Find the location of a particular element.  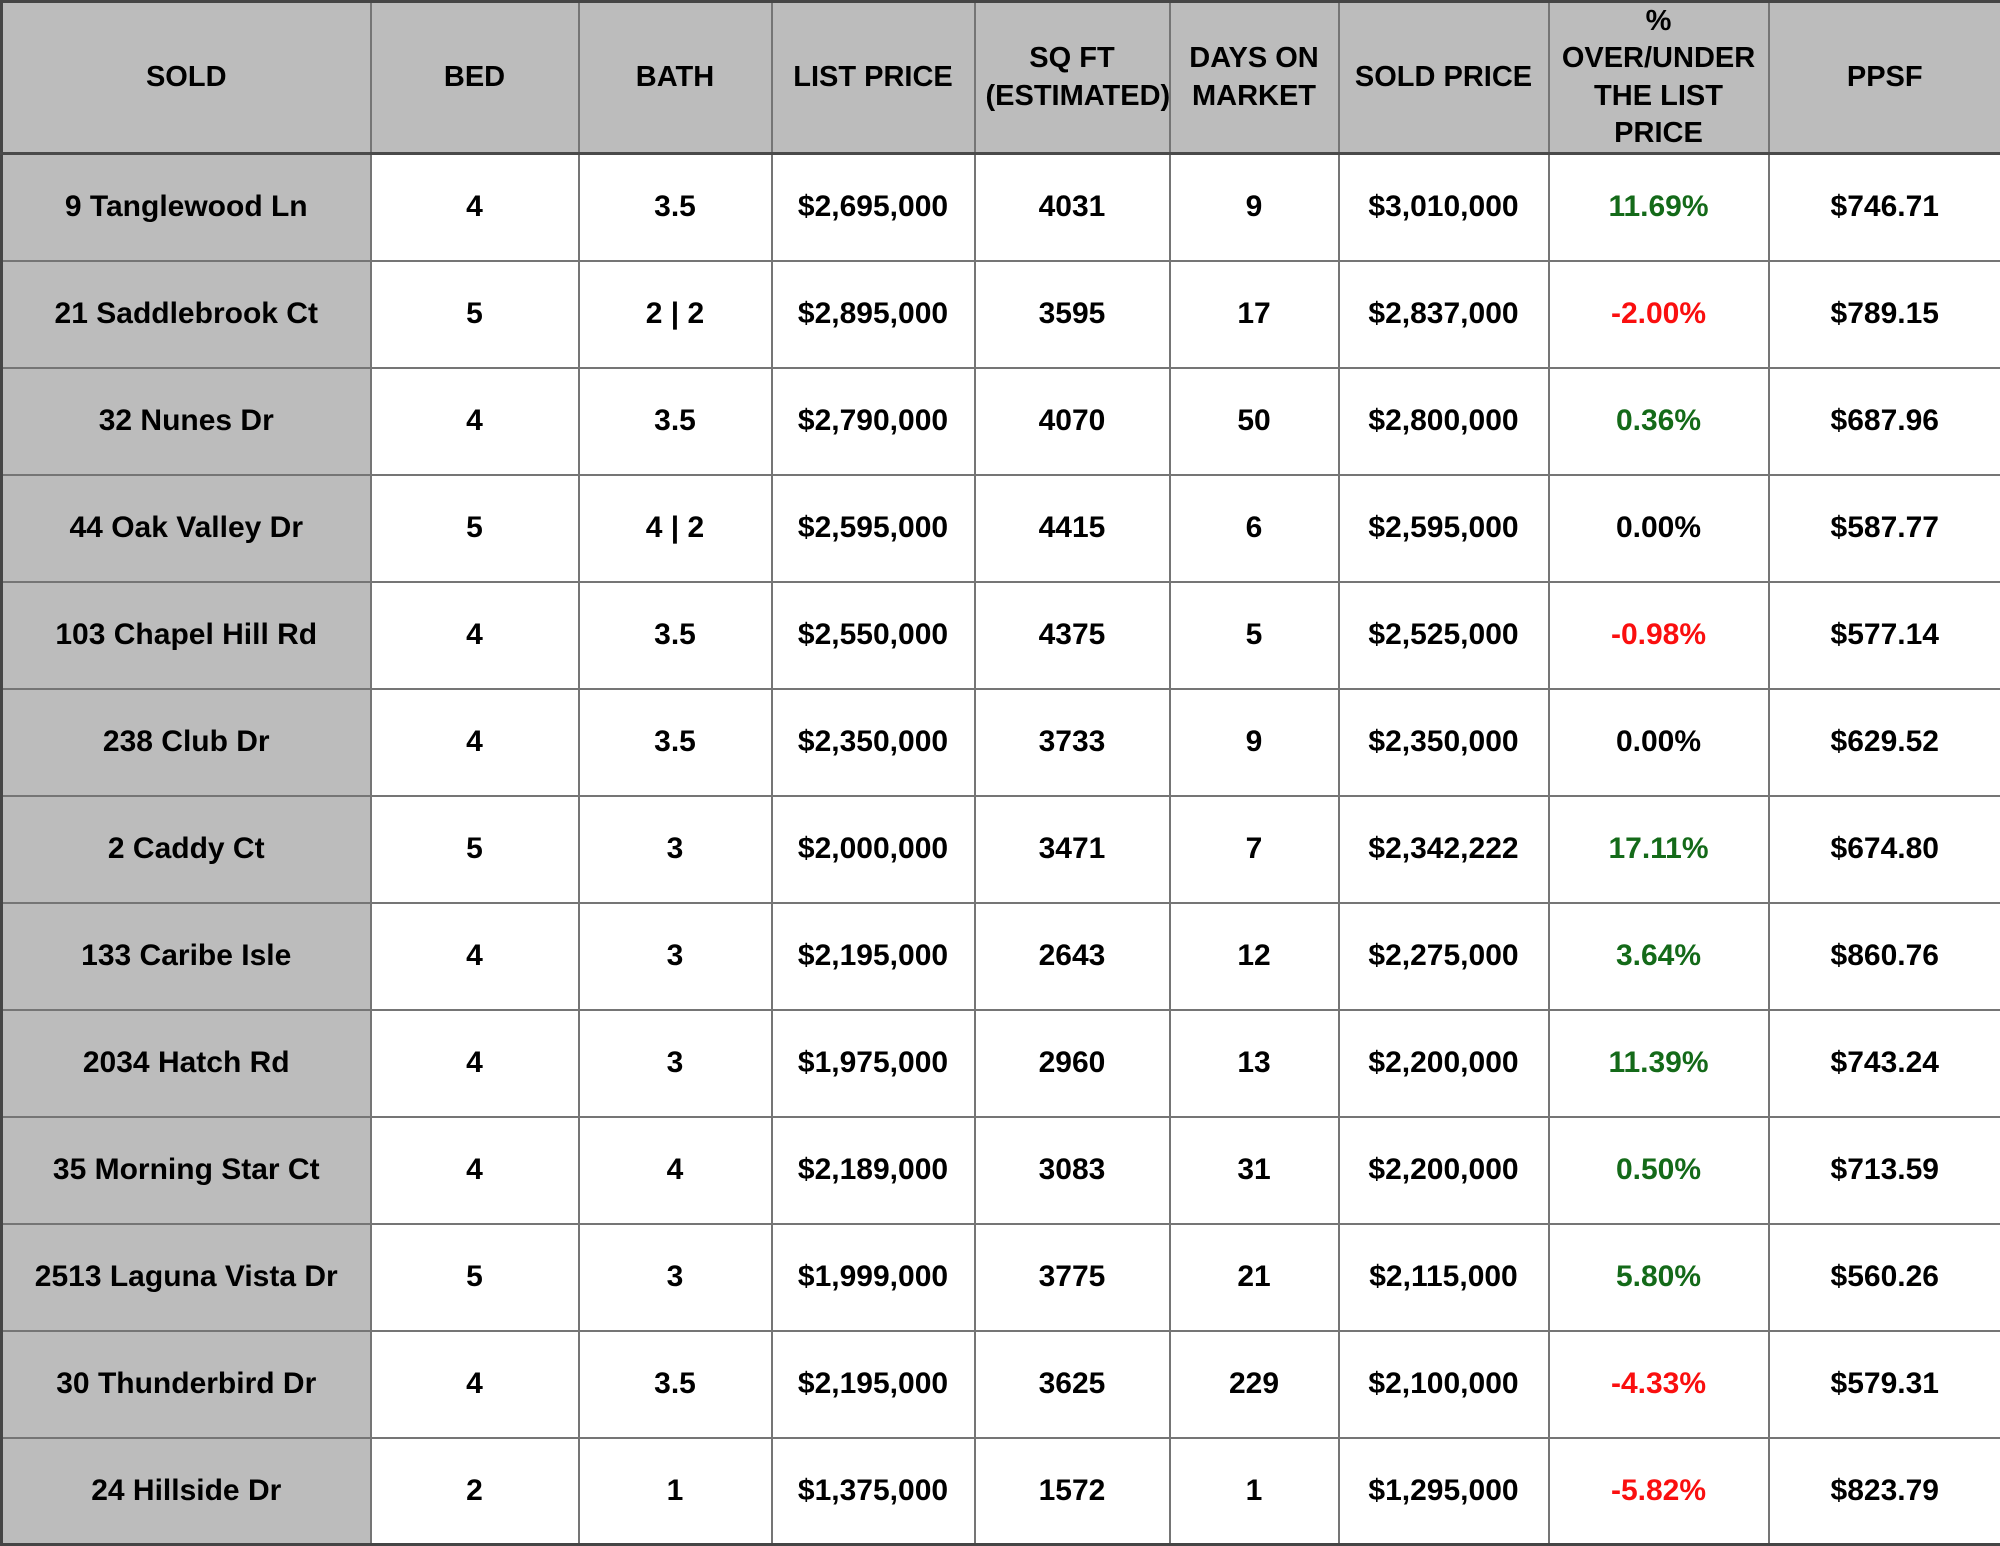

cell-days_on_market: 6 is located at coordinates (1254, 528).